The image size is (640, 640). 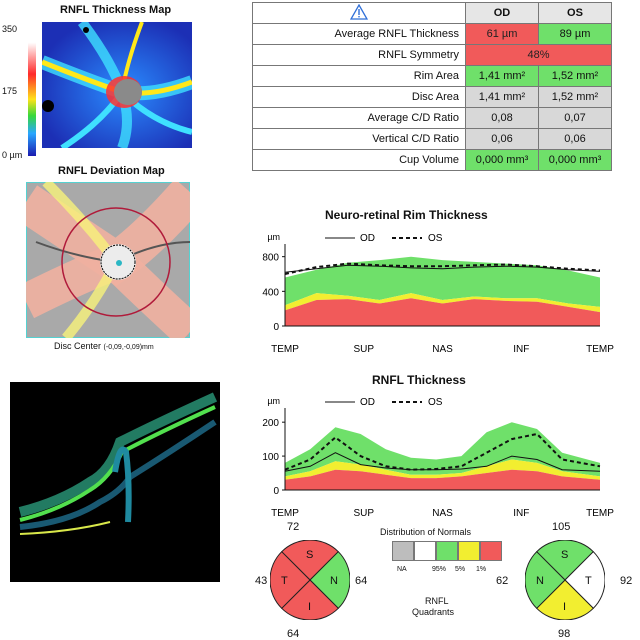 I want to click on column-os: OS, so click(x=575, y=13).